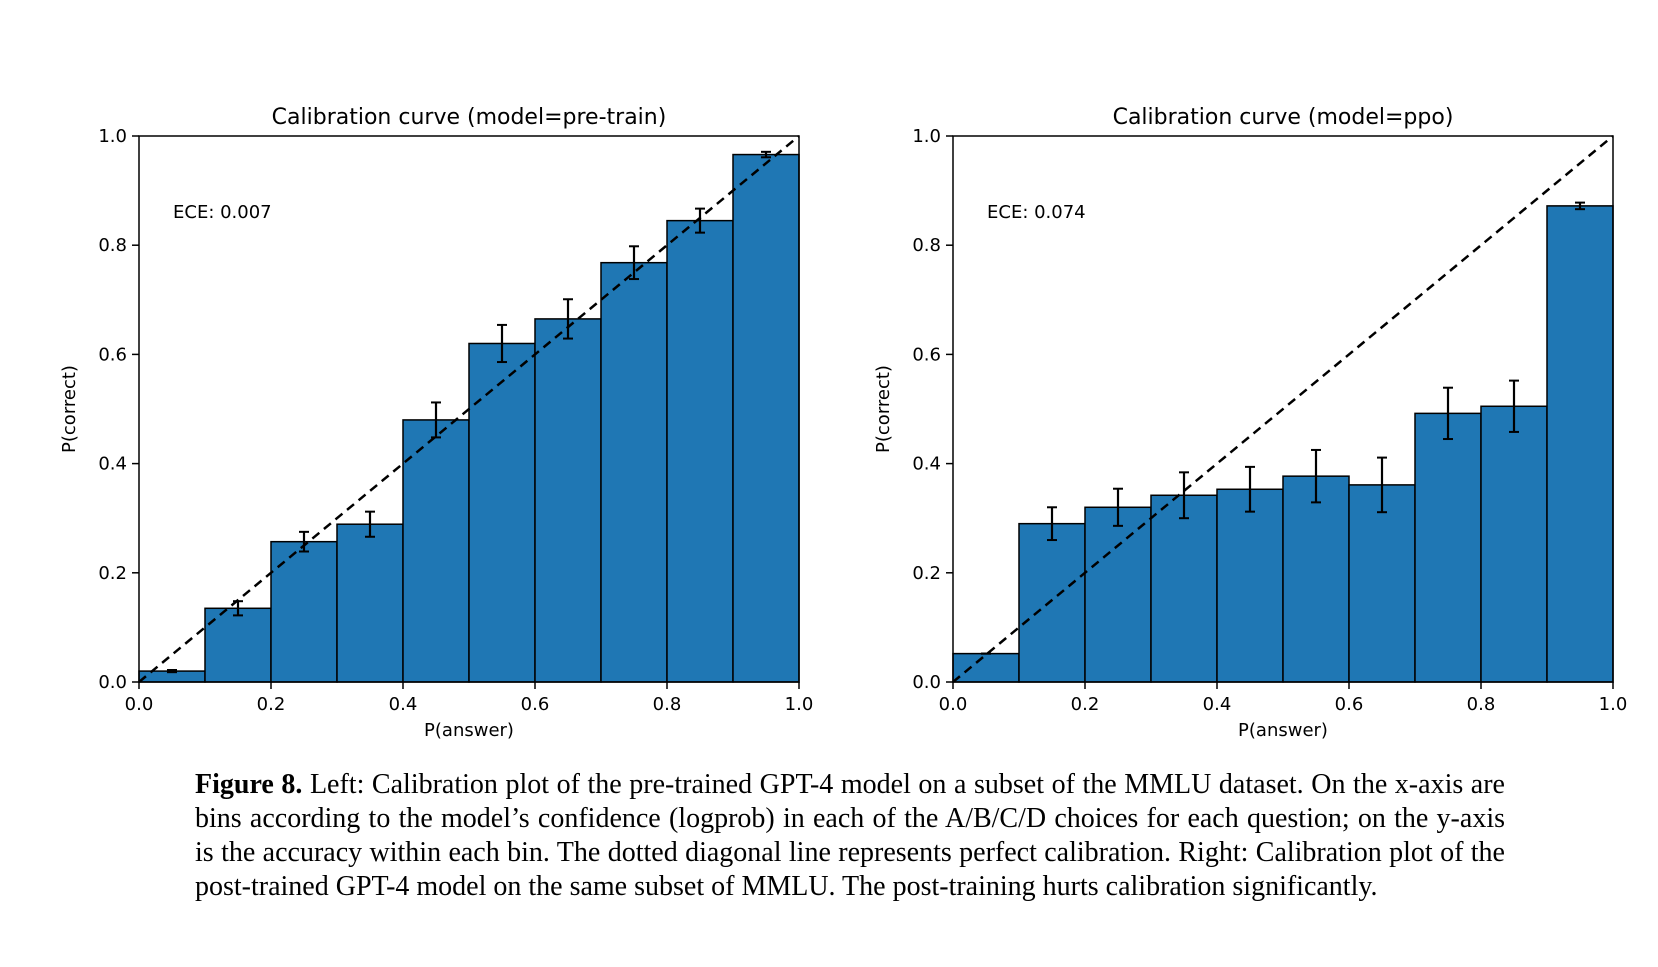 This screenshot has width=1658, height=967. Describe the element at coordinates (1036, 212) in the screenshot. I see `ece-annotation: ECE: 0.074` at that location.